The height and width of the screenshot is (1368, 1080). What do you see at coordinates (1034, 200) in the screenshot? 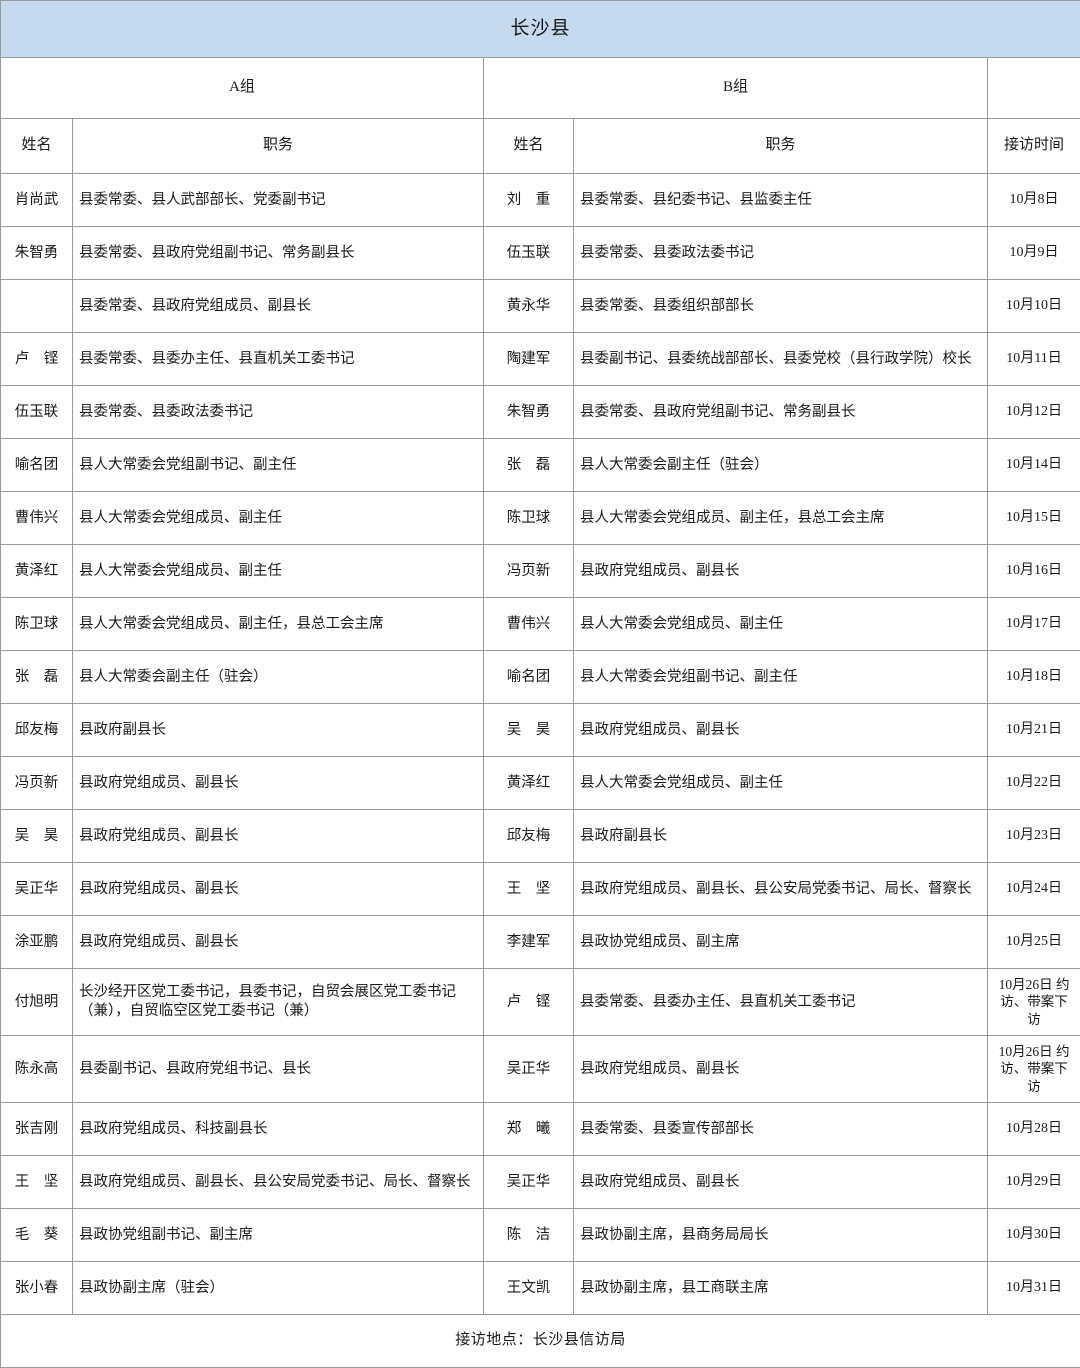
I see `cell-time: 10月8日` at bounding box center [1034, 200].